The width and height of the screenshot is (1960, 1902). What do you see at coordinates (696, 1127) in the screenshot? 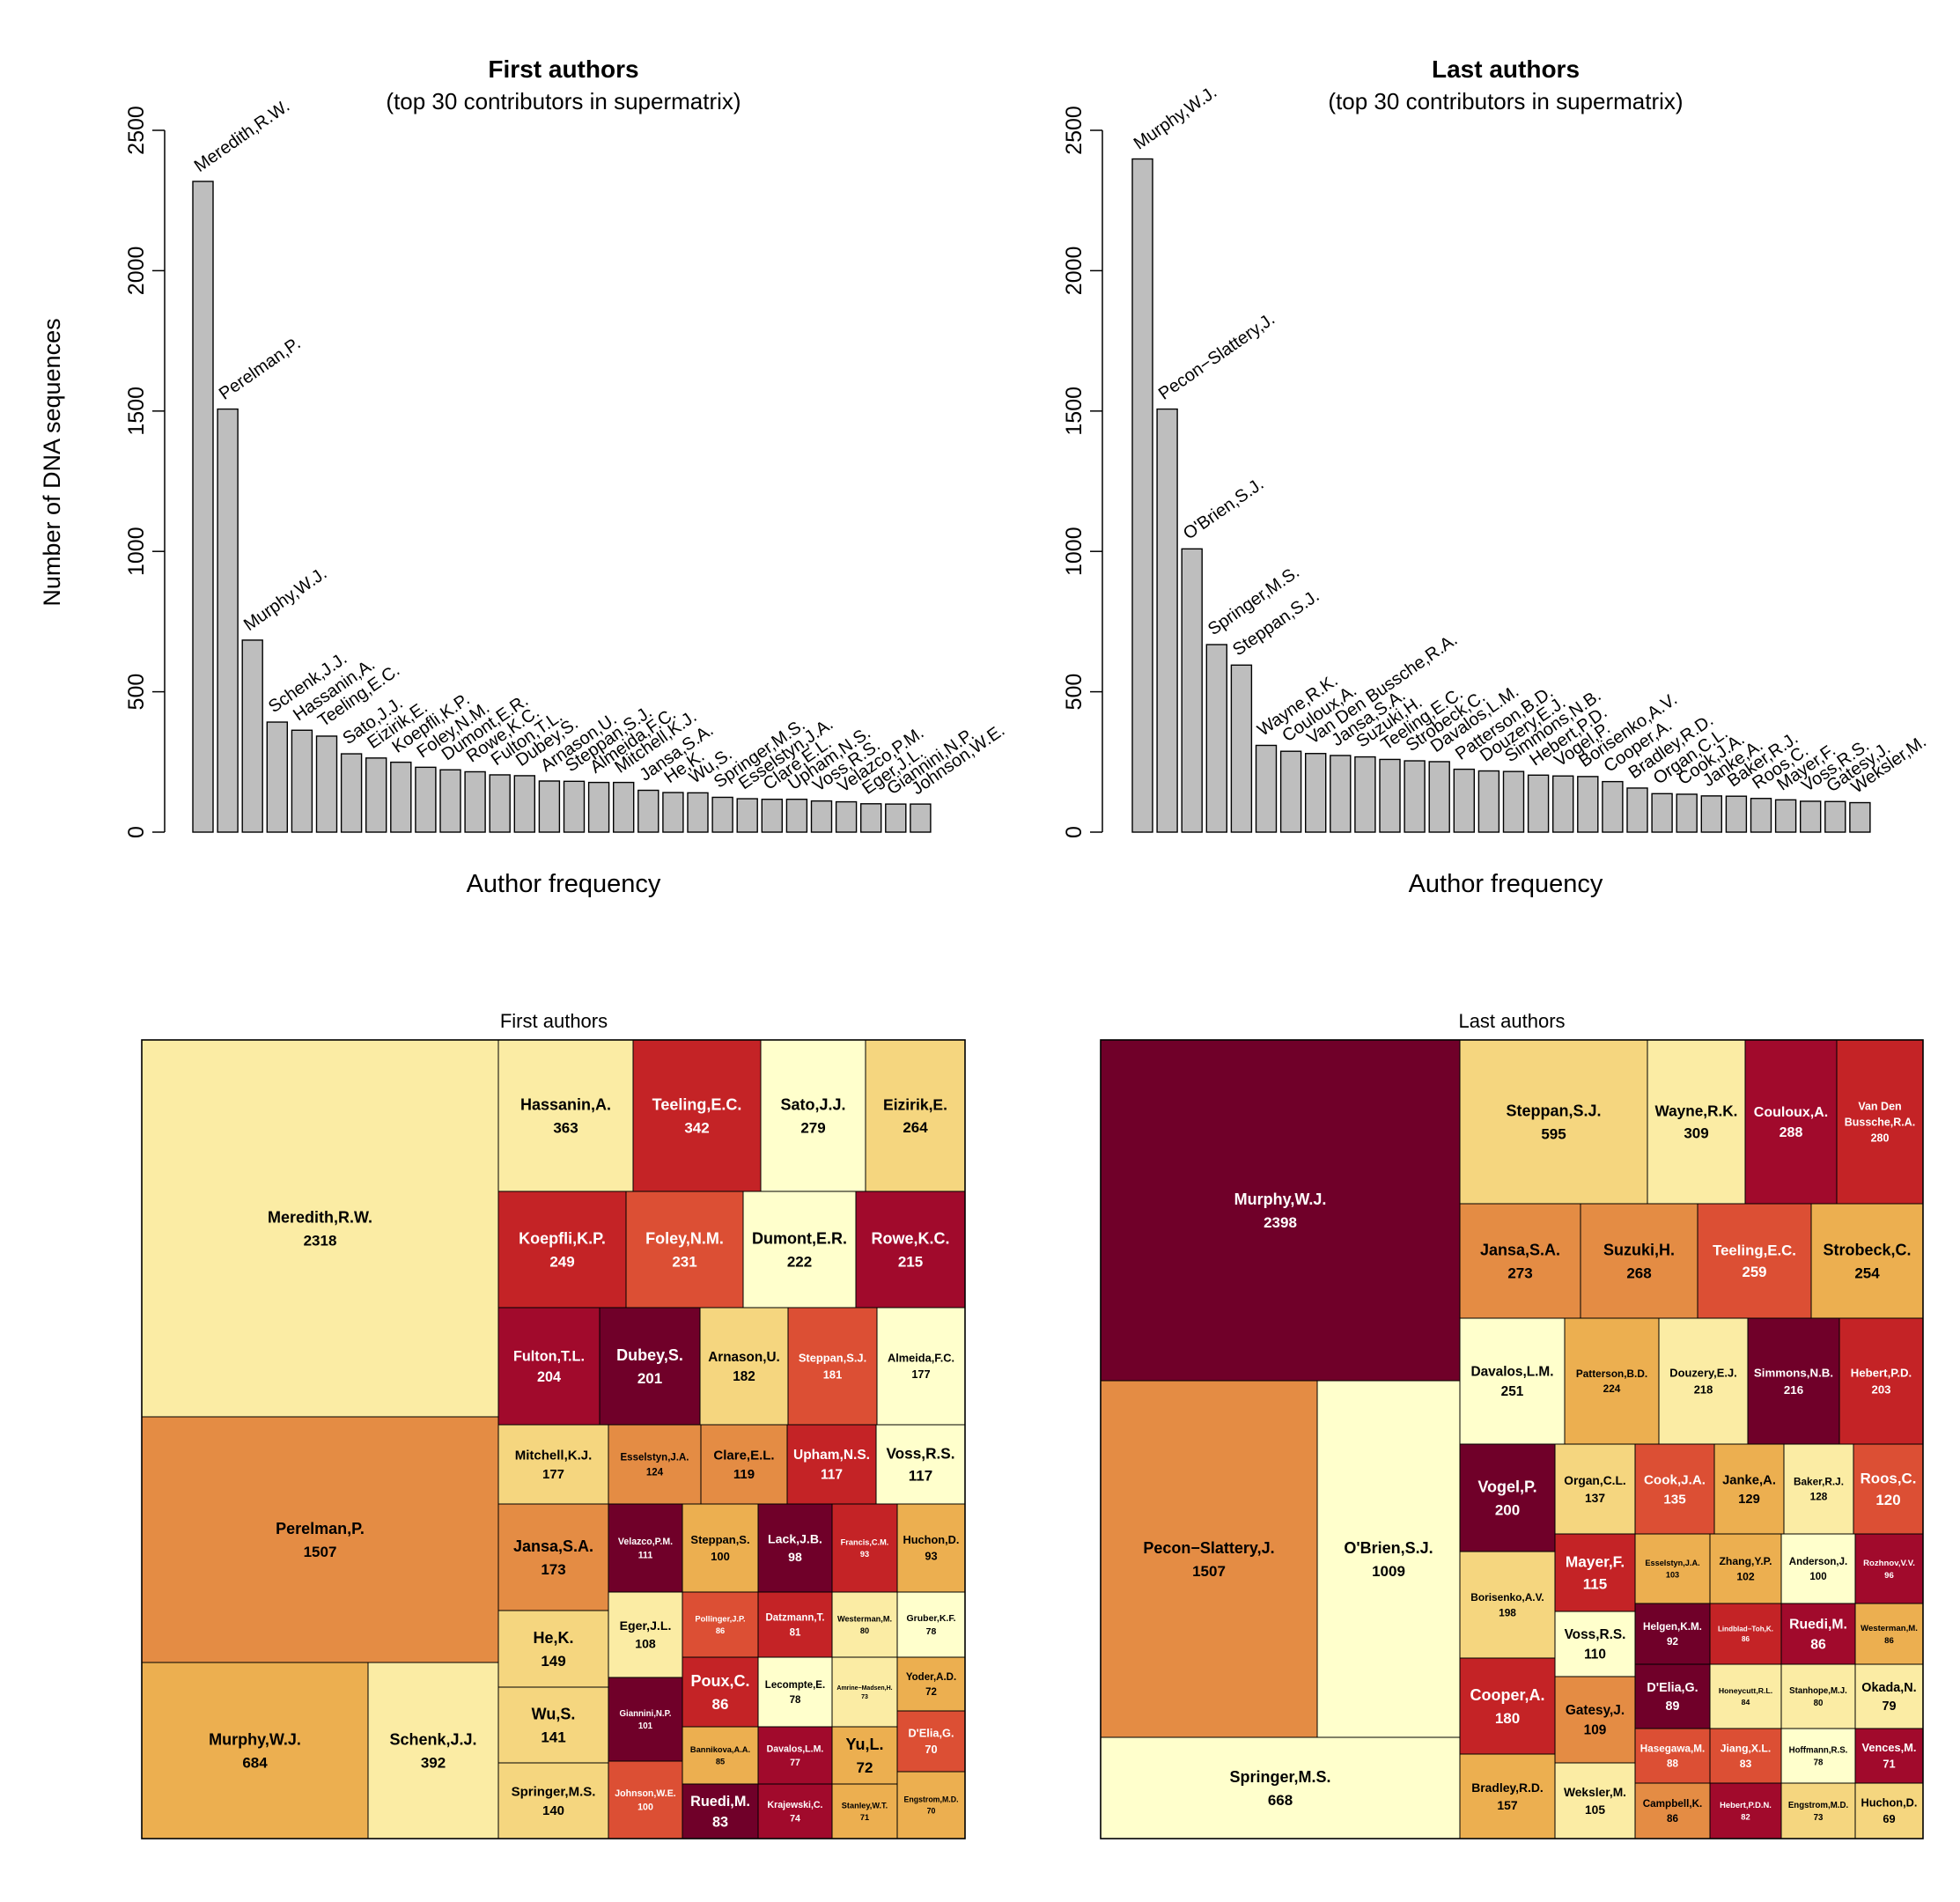
I see `tile-value: 342` at bounding box center [696, 1127].